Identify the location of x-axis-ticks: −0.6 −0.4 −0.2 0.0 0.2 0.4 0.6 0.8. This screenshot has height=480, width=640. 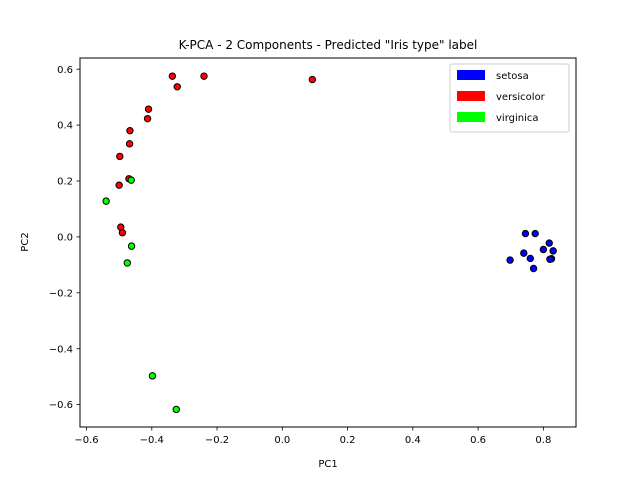
(312, 436).